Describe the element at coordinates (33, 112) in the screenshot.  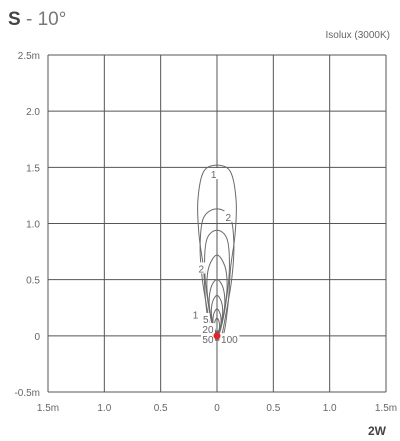
I see `y-tick-label: 2.0` at that location.